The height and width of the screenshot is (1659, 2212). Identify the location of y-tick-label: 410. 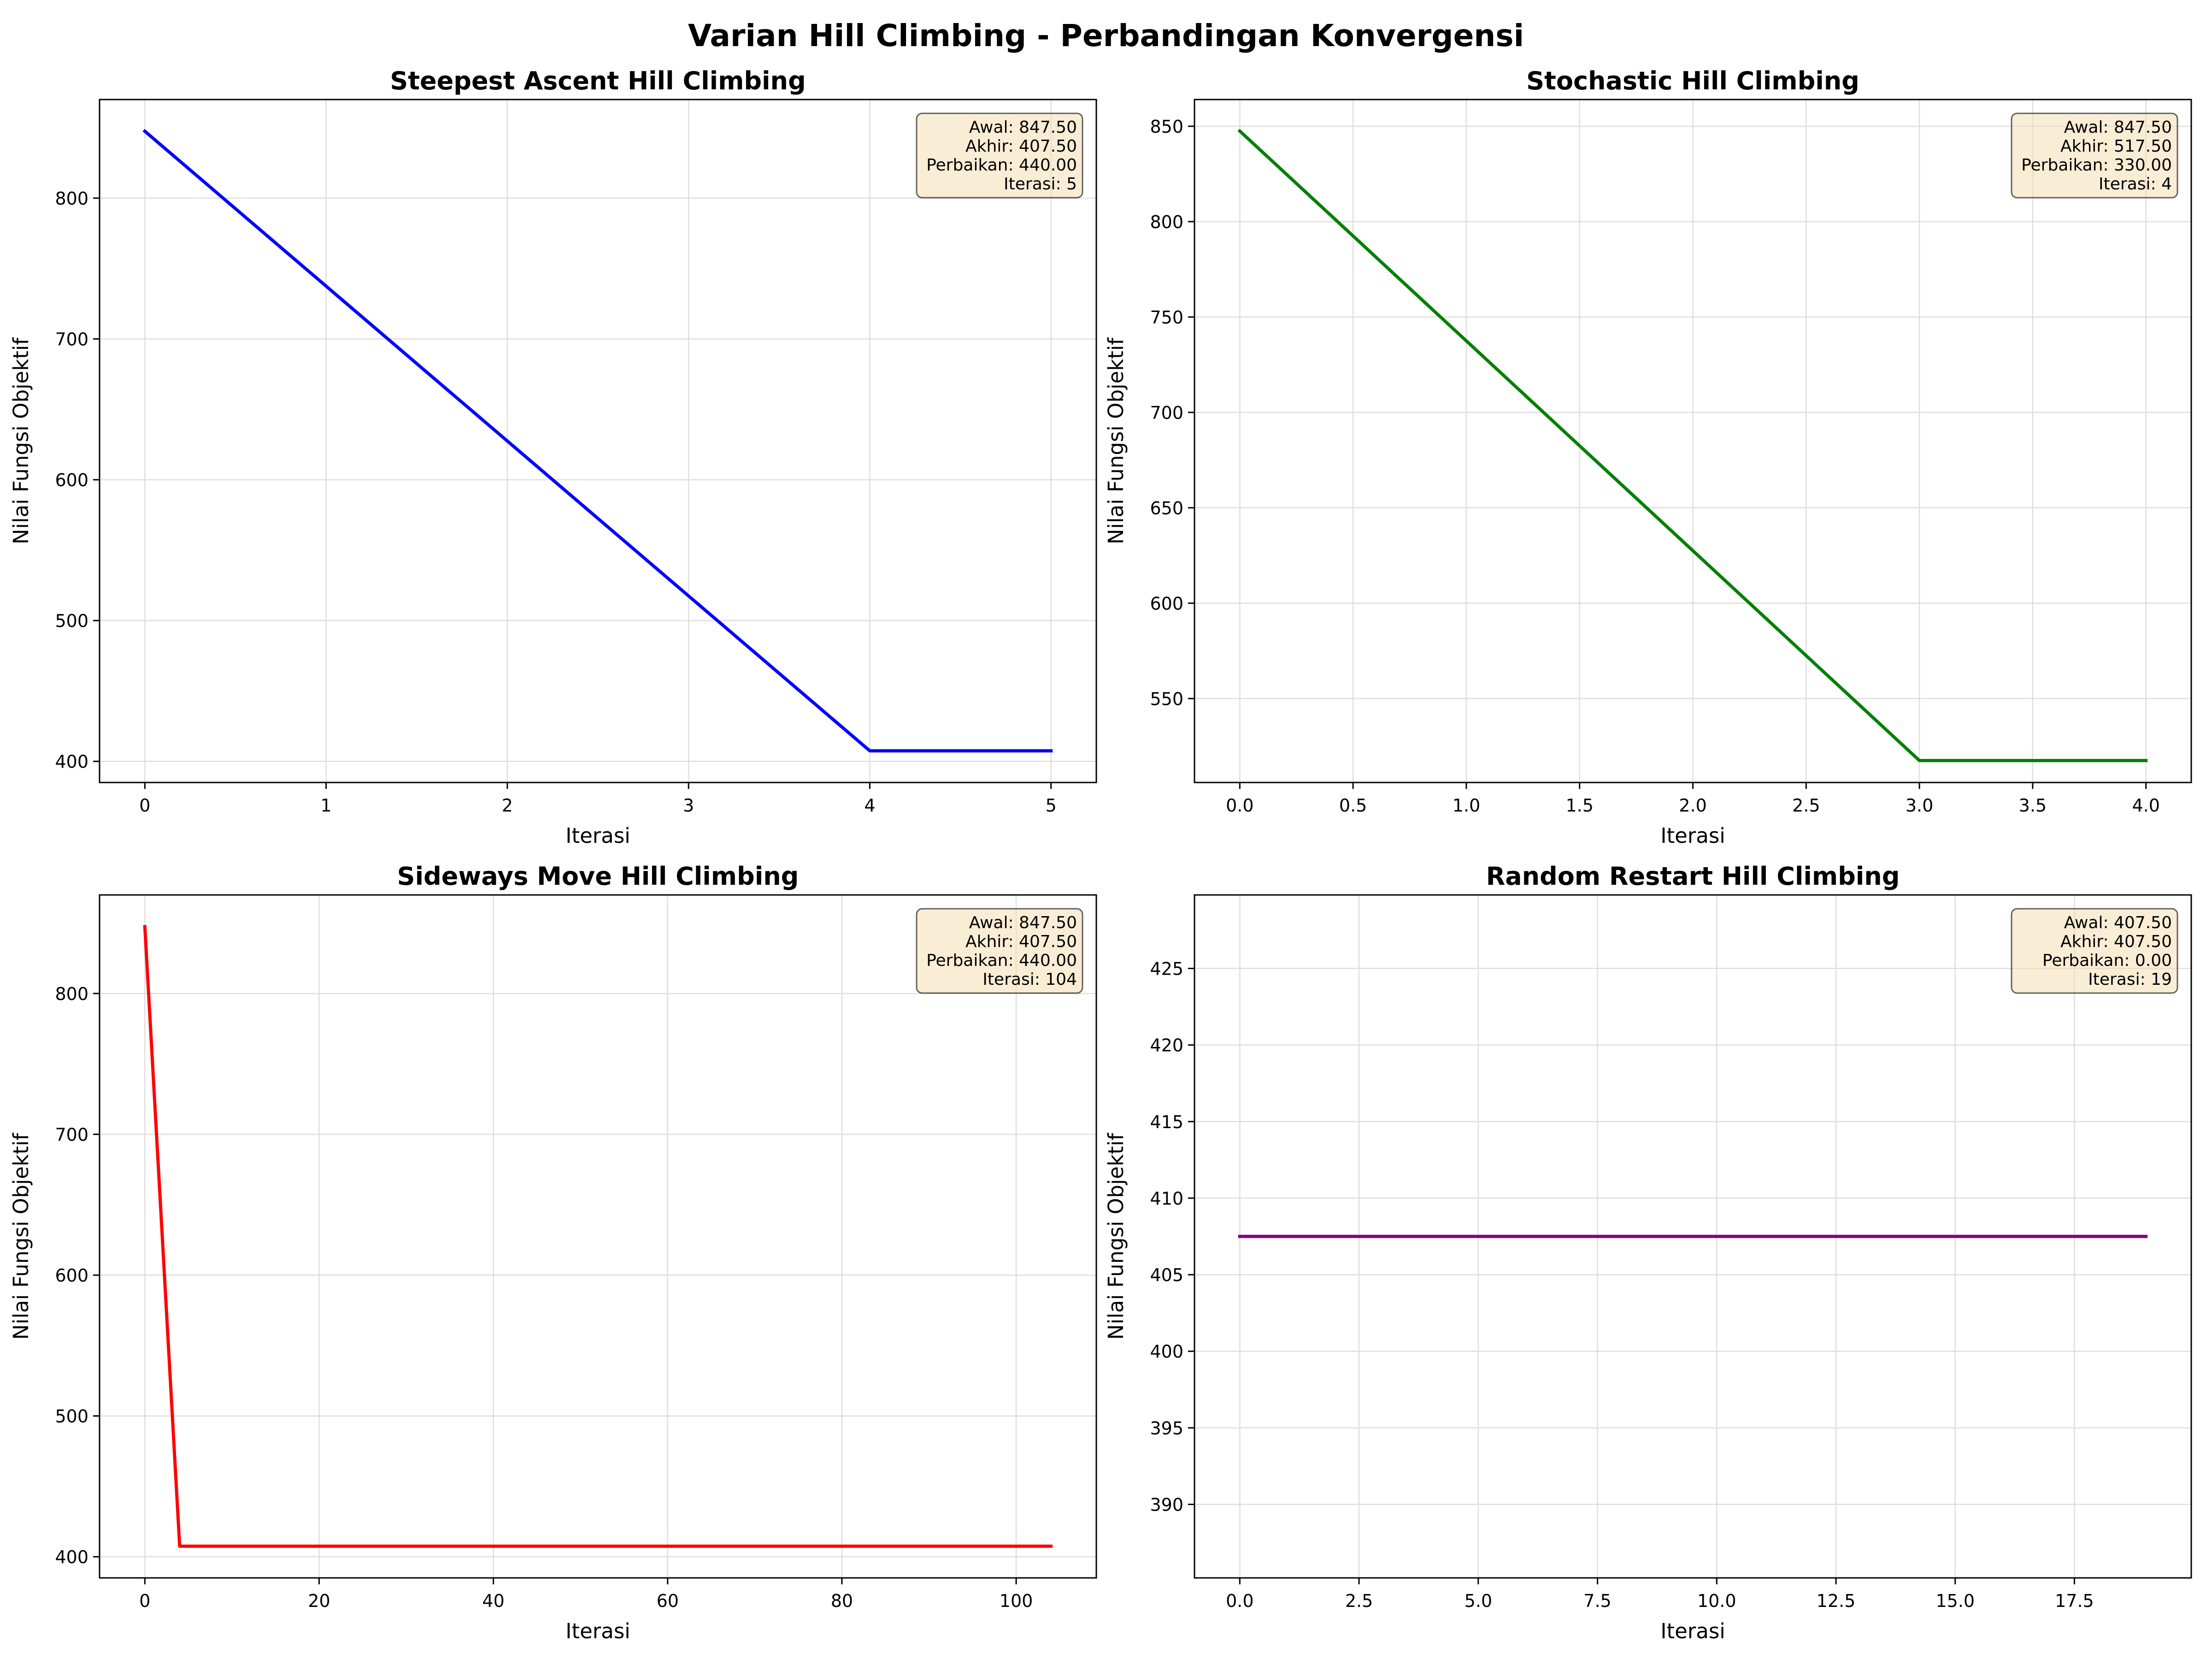
(1166, 1198).